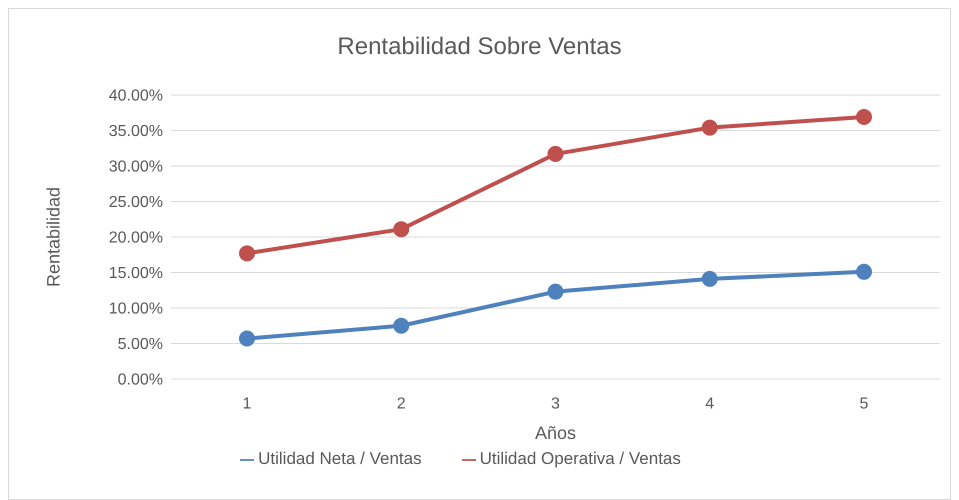 Image resolution: width=959 pixels, height=500 pixels. I want to click on y-tick-label: 0.00%, so click(140, 380).